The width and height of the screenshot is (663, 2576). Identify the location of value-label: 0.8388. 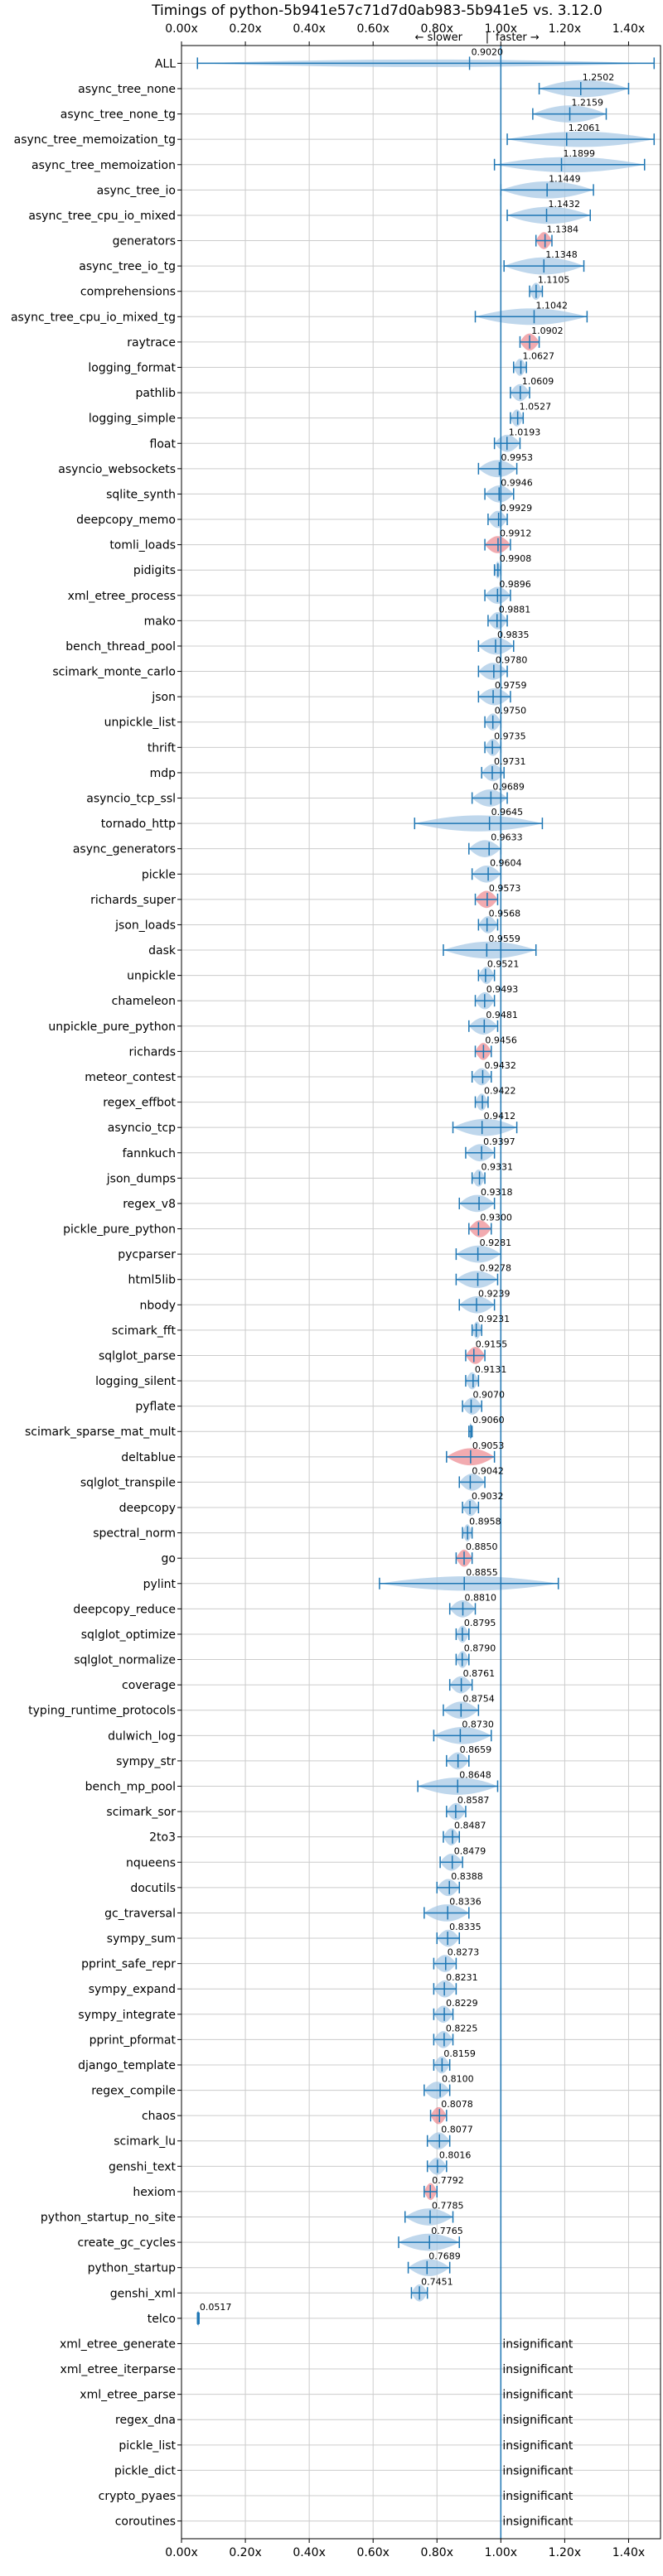
(467, 1877).